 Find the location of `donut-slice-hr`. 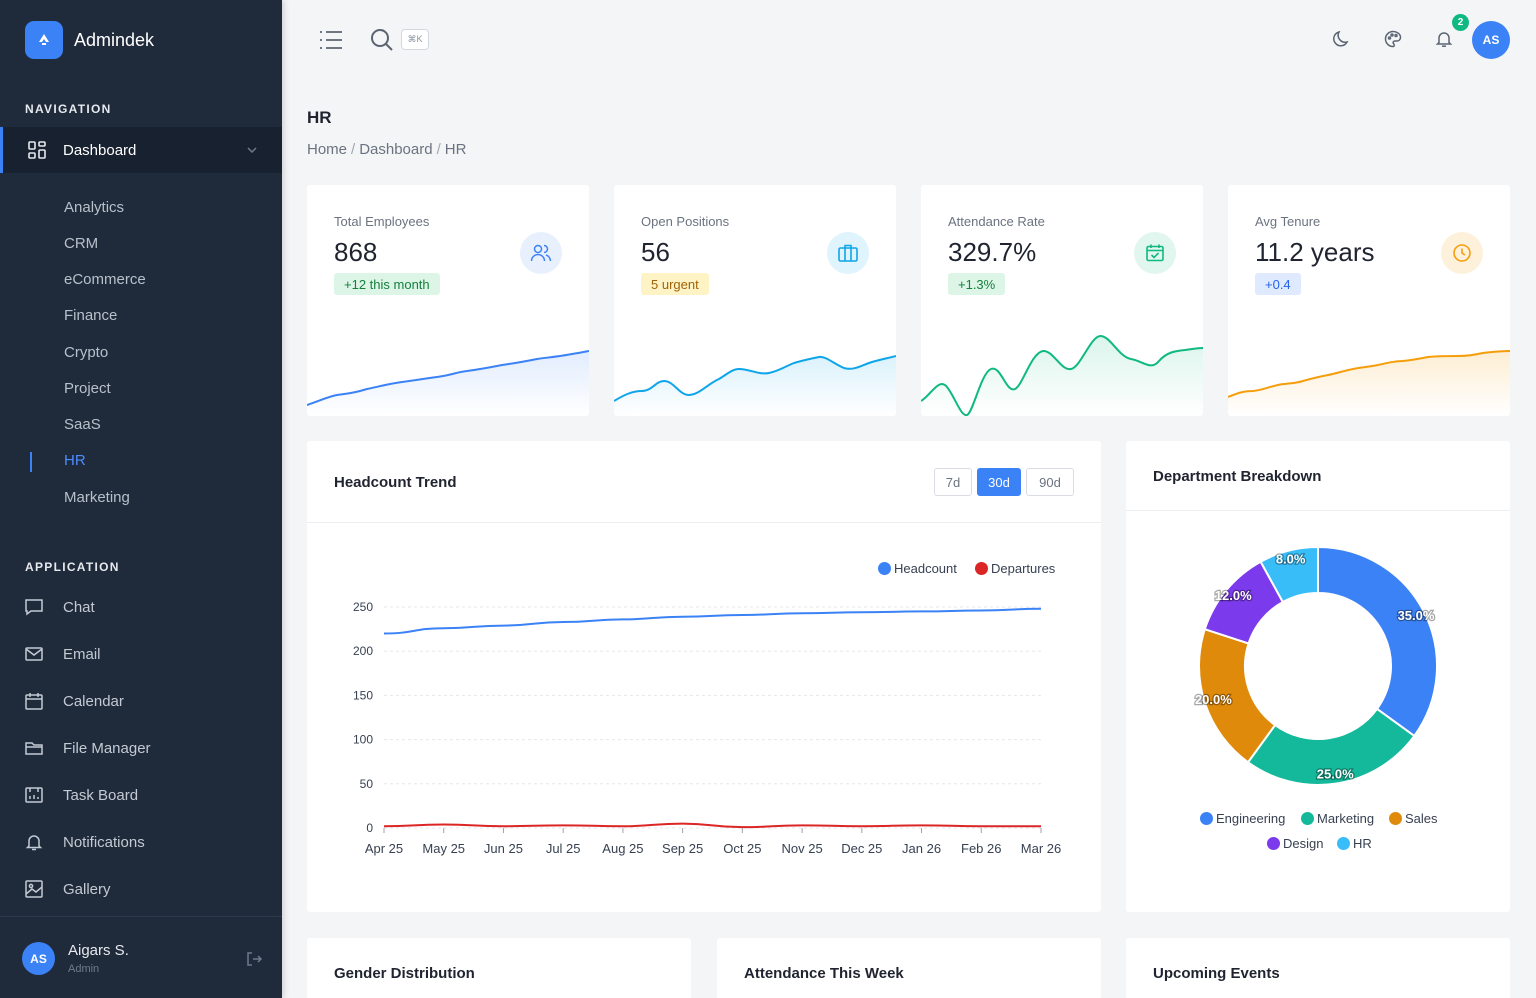

donut-slice-hr is located at coordinates (1289, 574).